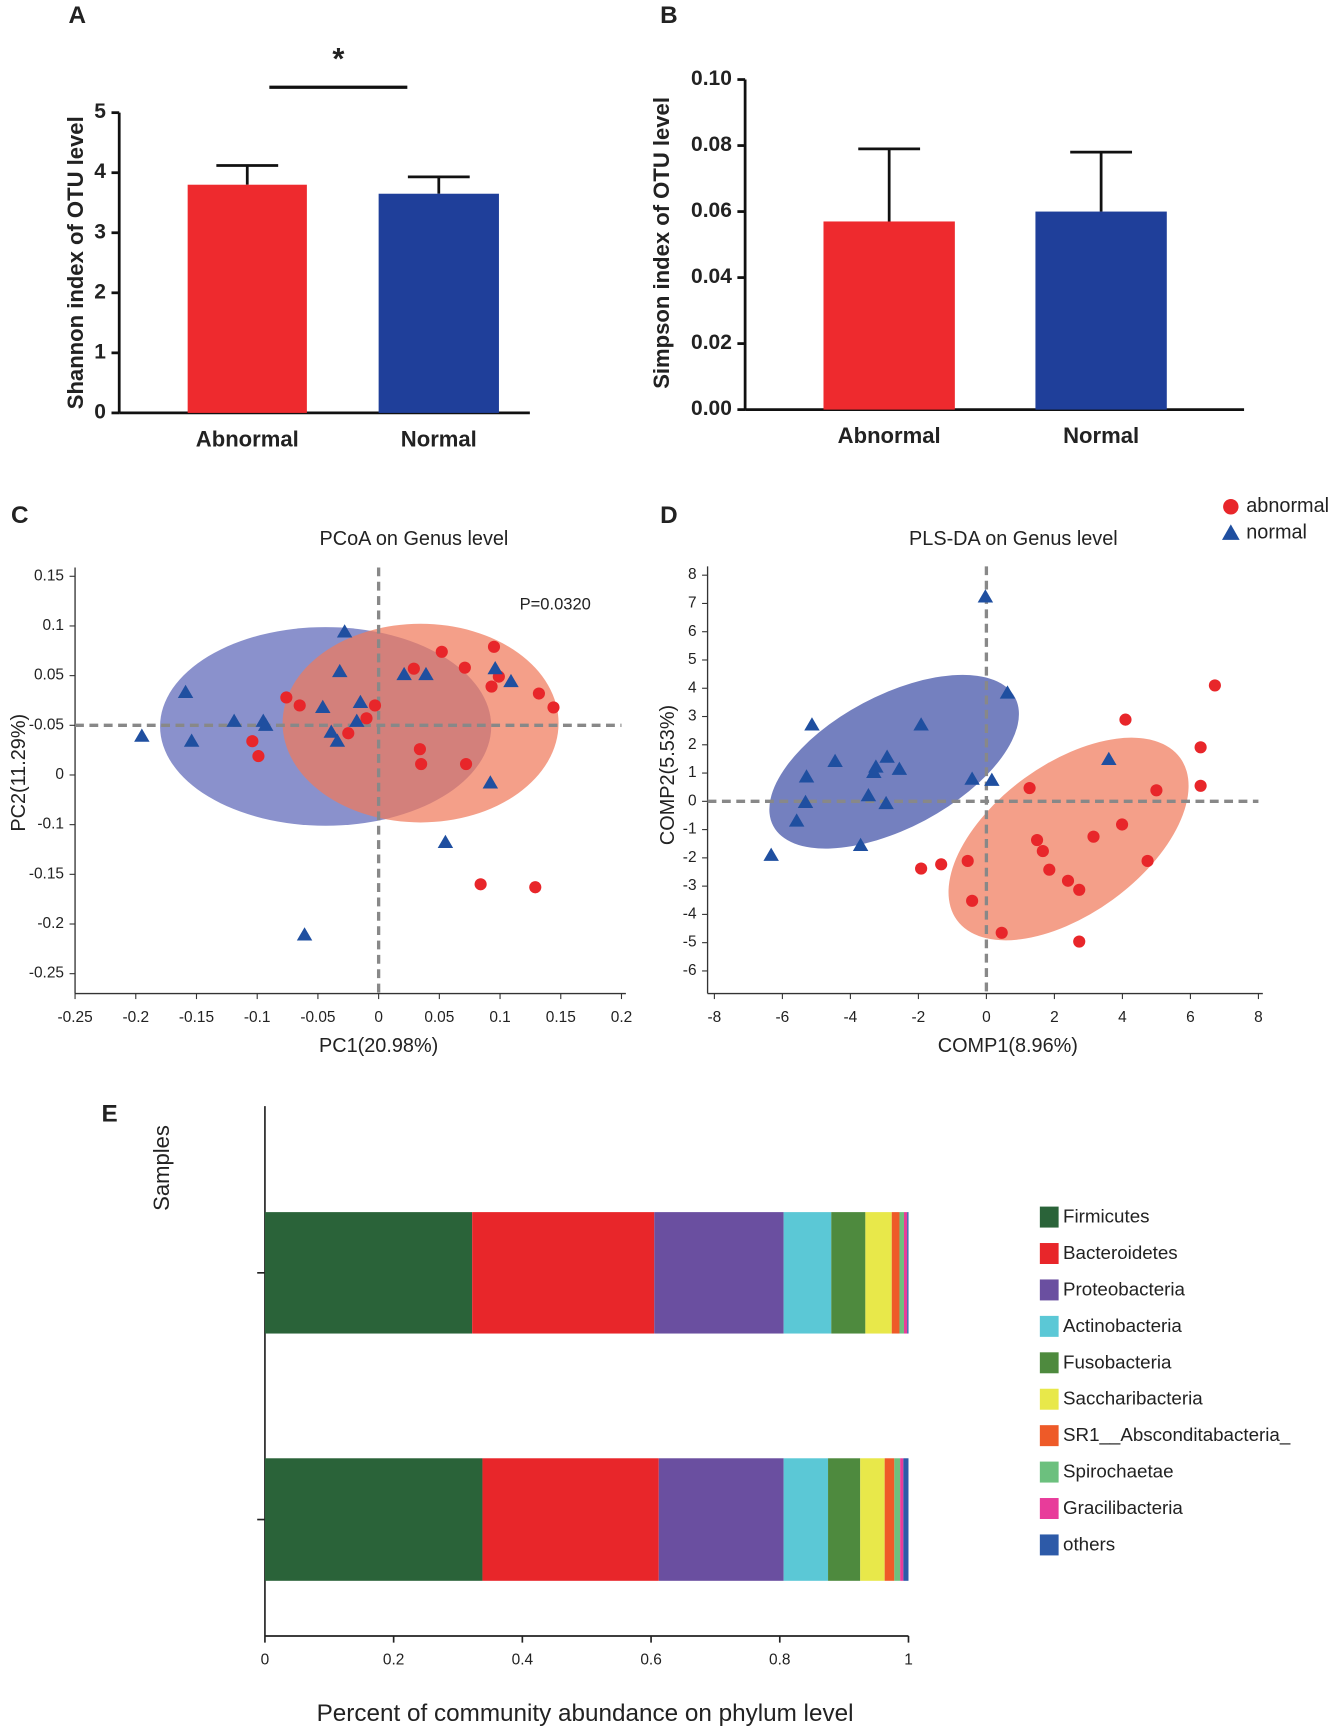  I want to click on bar, so click(247, 298).